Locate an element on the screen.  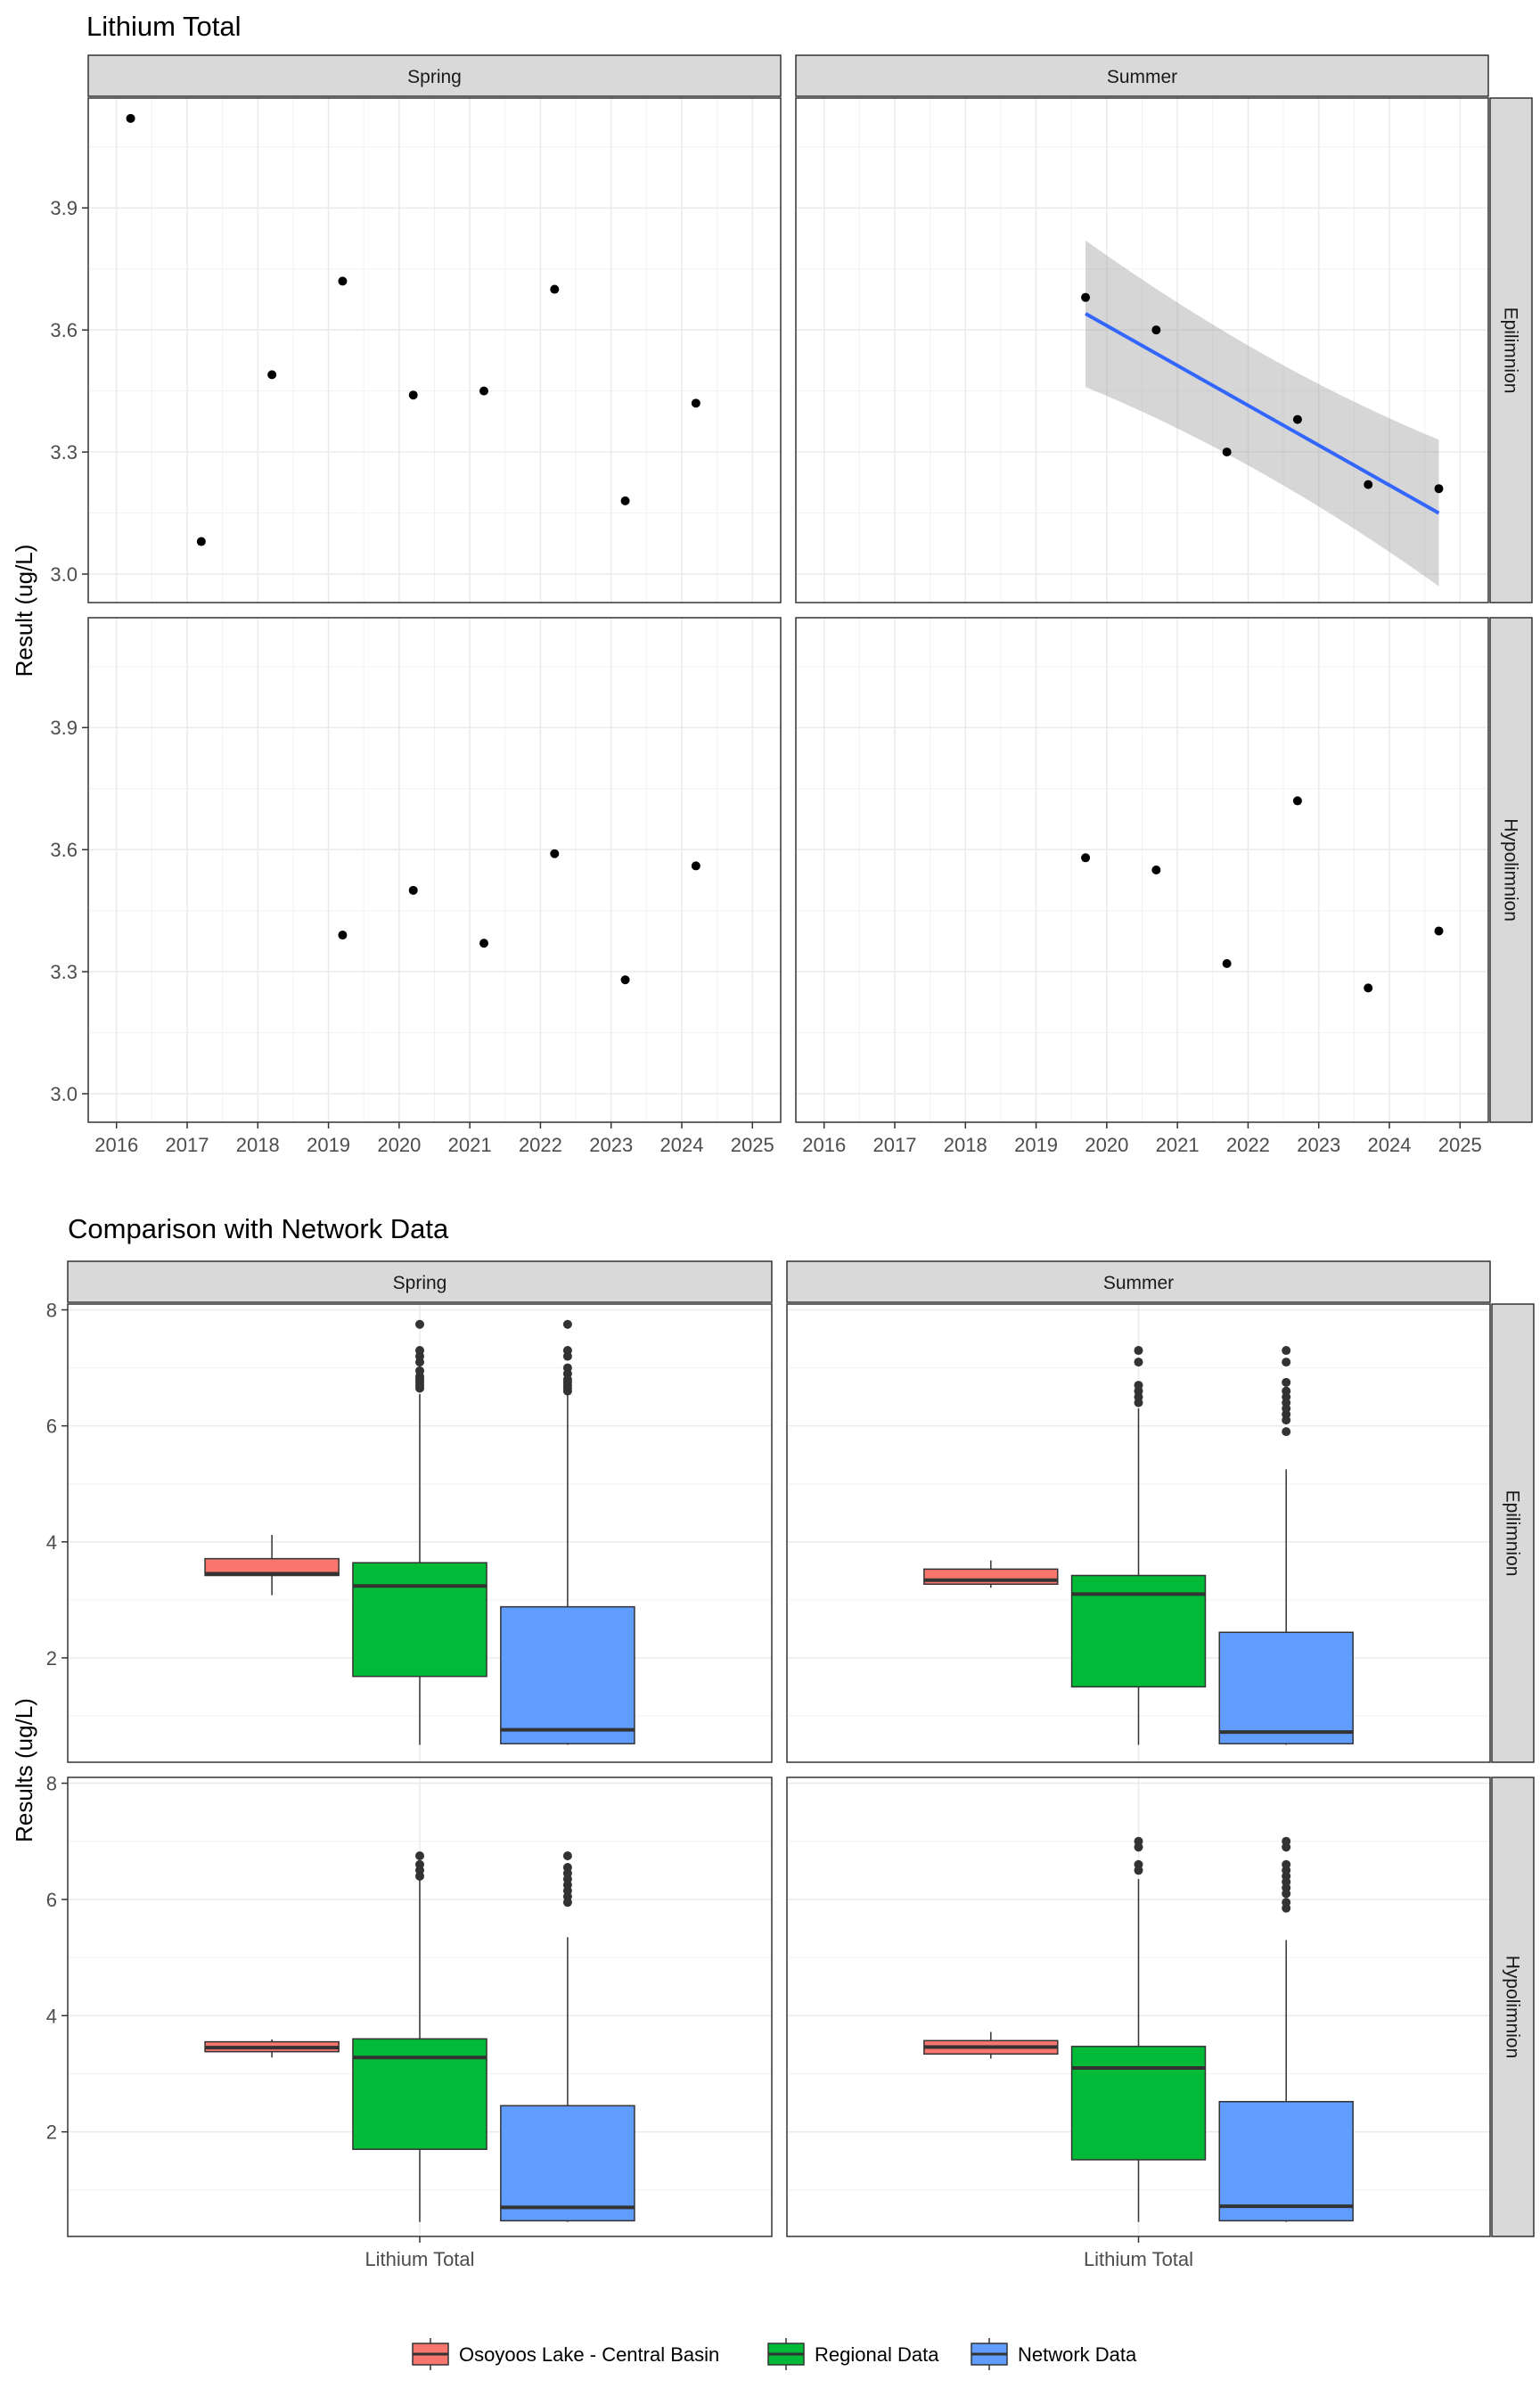
chart1-strip-label: Hypolimnion is located at coordinates (1511, 870).